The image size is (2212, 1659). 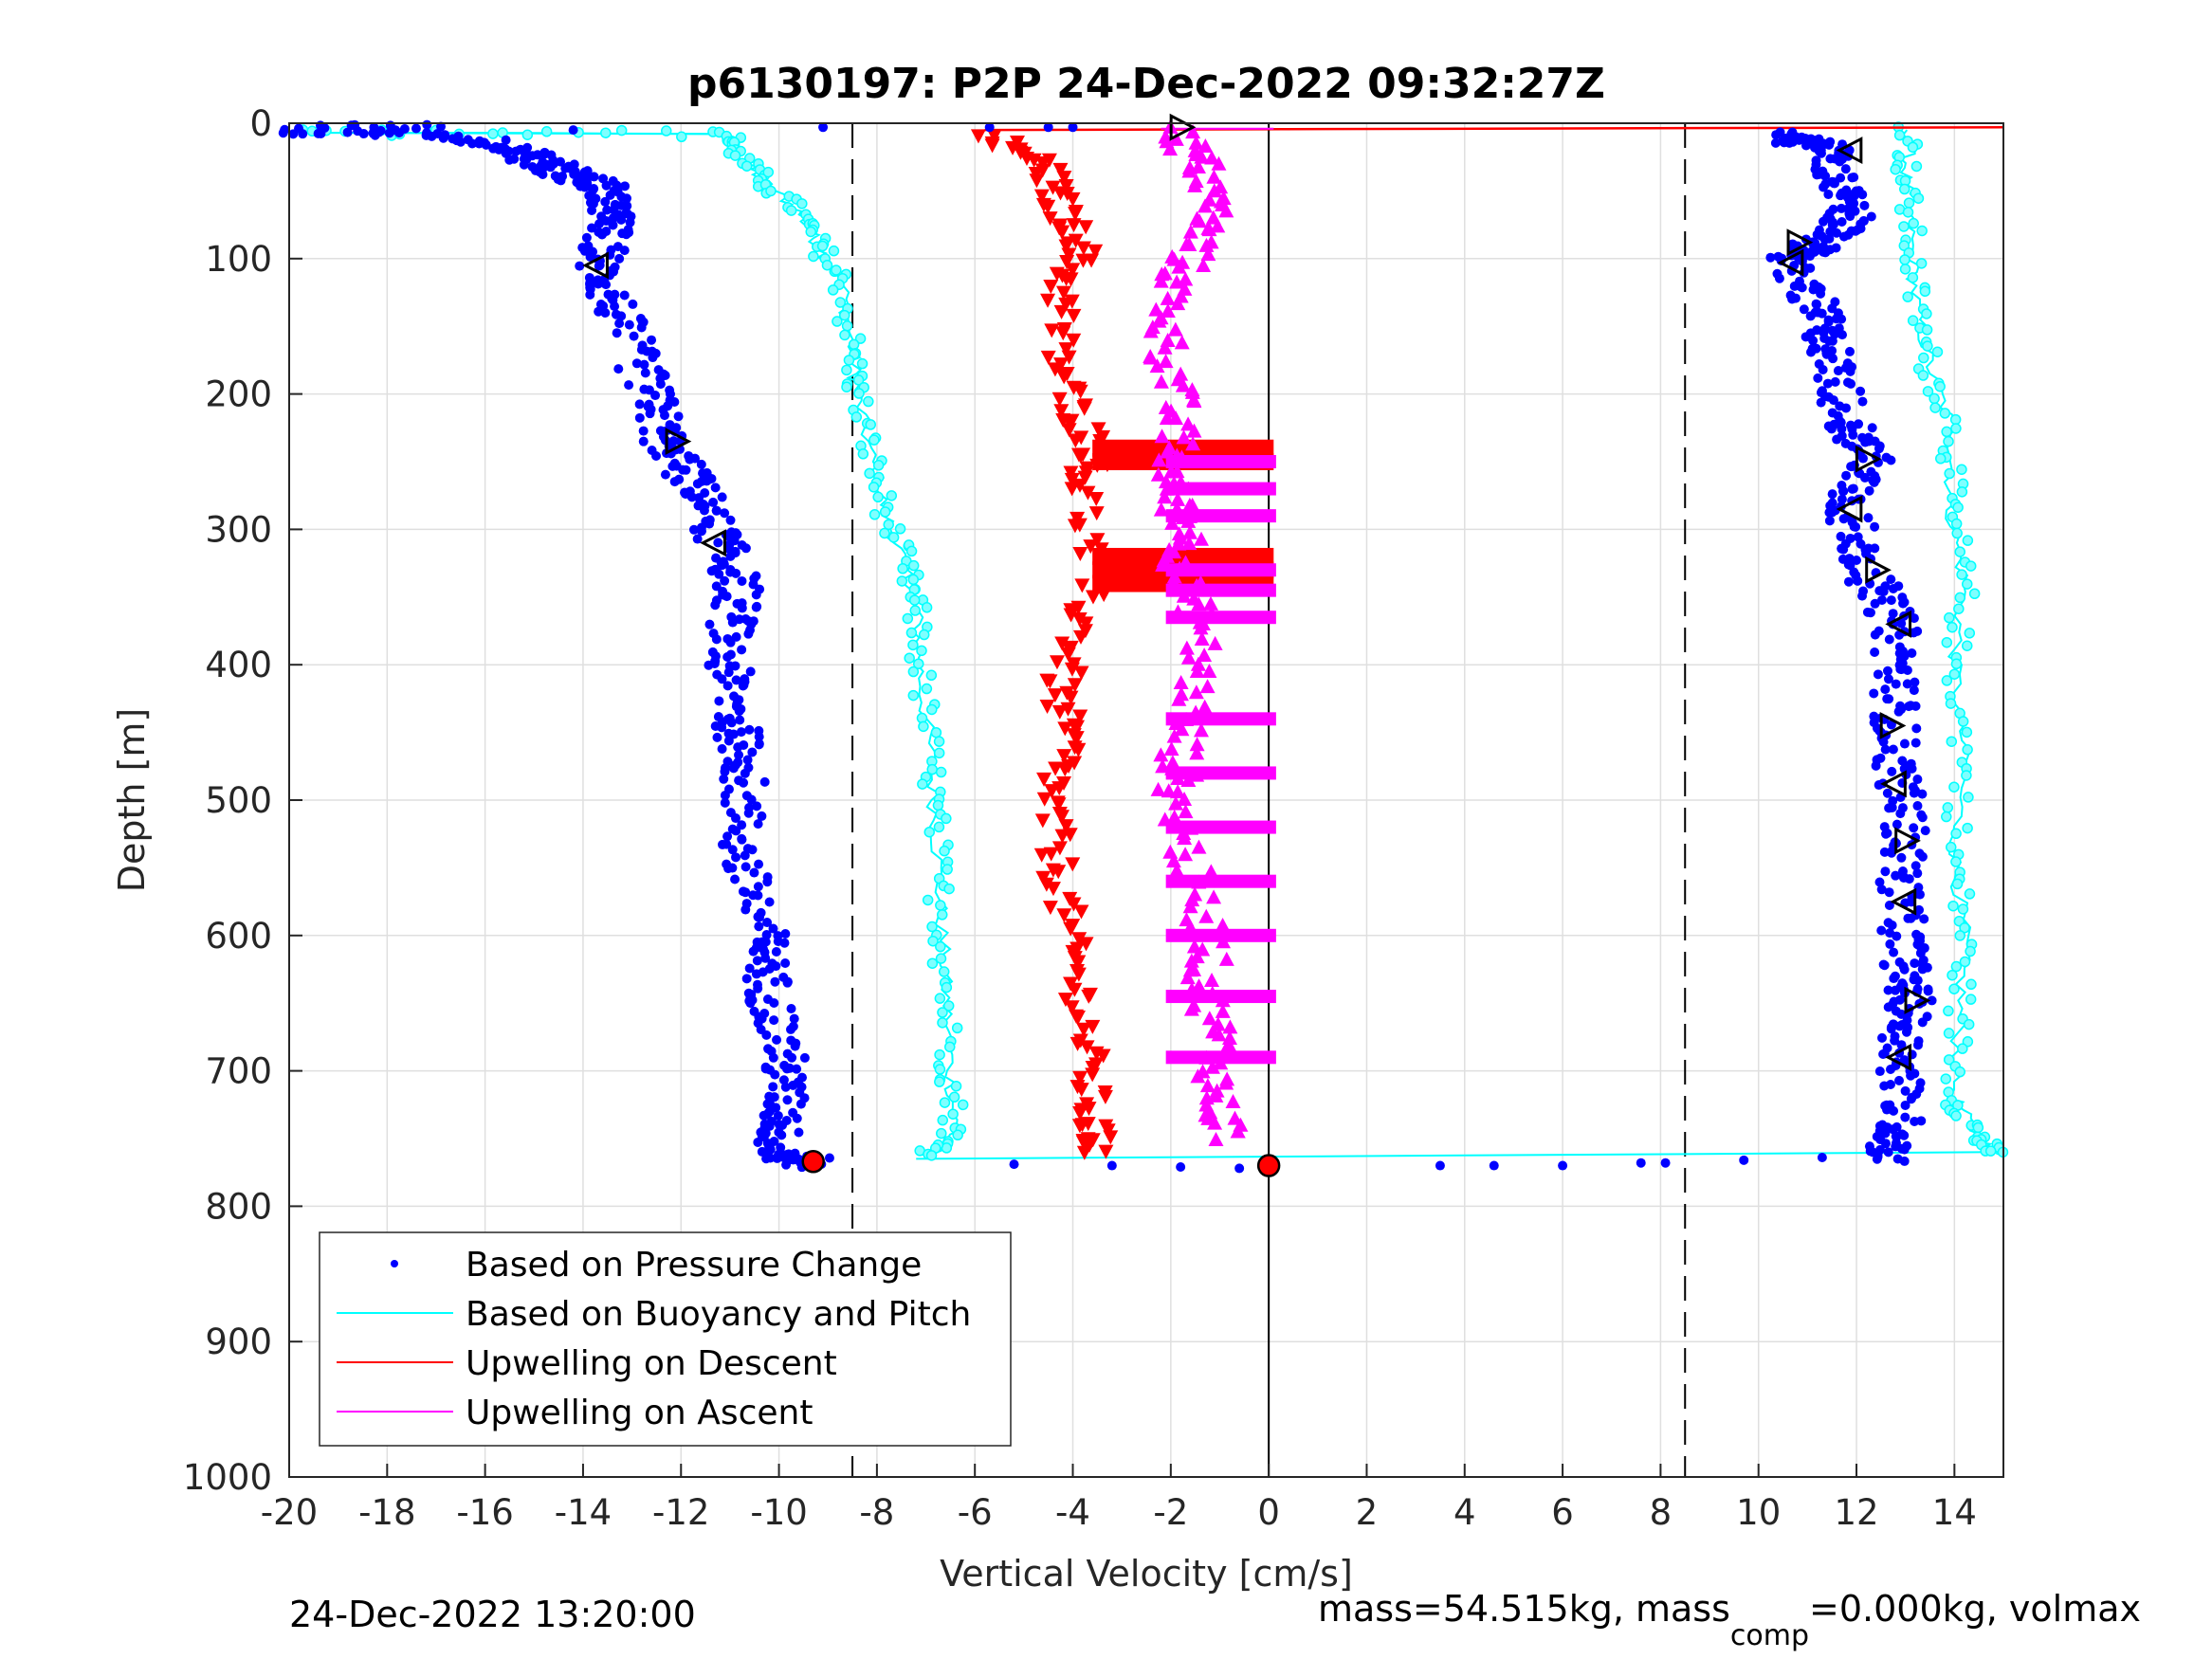 I want to click on x-tick-label: -20, so click(x=289, y=1512).